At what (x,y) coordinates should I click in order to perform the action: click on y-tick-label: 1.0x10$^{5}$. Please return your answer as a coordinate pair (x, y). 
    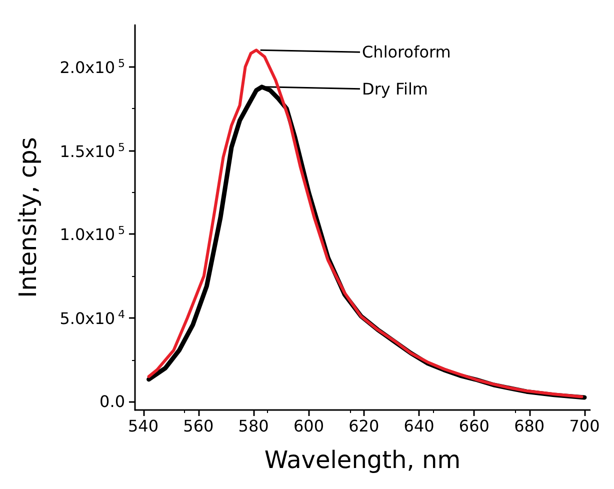
    Looking at the image, I should click on (92, 234).